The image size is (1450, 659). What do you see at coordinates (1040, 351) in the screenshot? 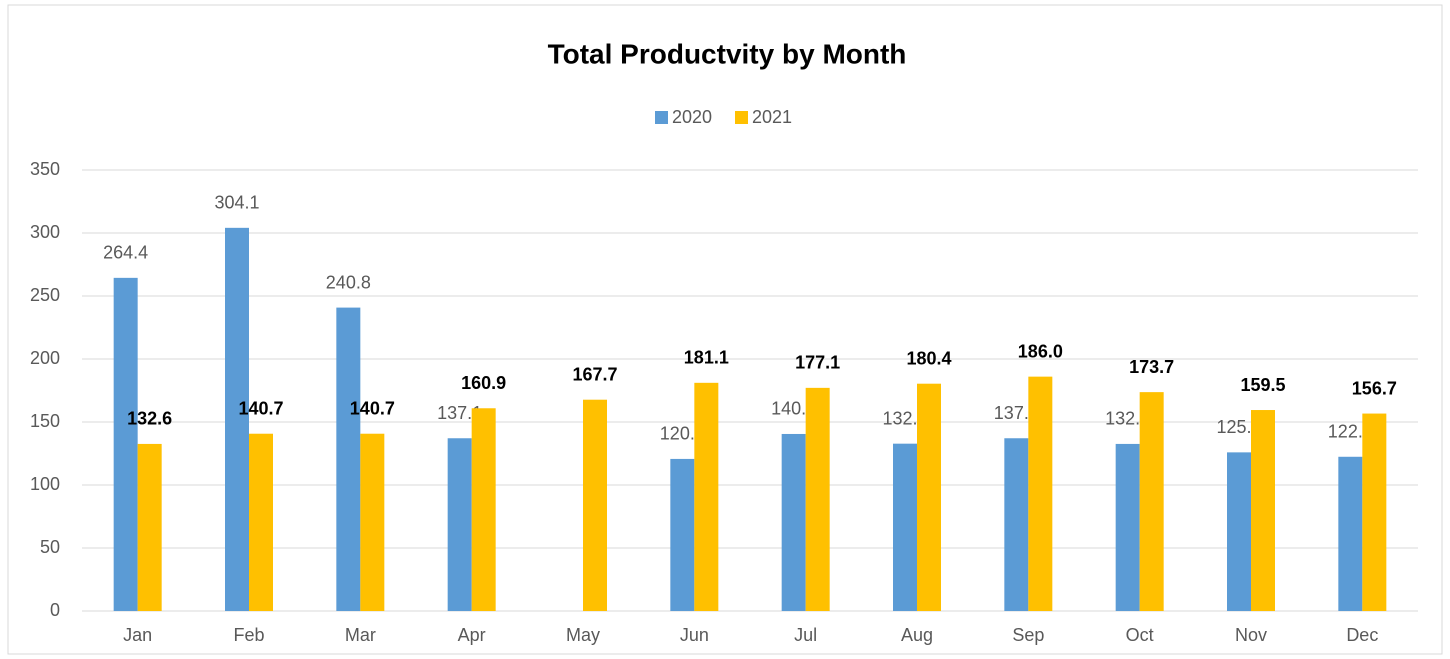
I see `data-label: 186.0` at bounding box center [1040, 351].